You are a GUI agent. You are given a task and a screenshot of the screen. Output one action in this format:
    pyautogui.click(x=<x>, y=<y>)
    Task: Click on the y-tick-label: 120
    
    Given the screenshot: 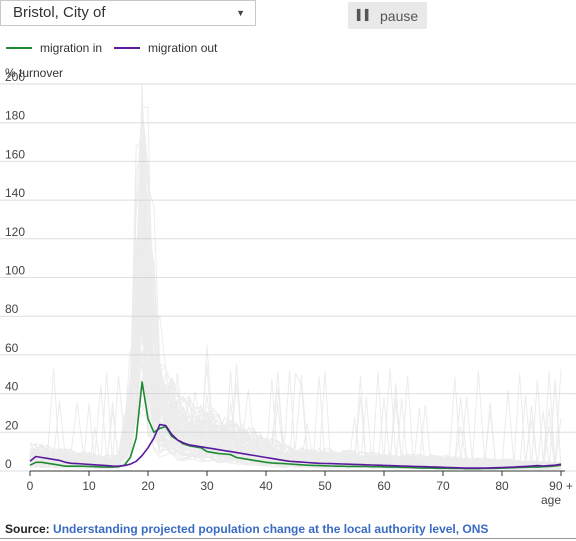 What is the action you would take?
    pyautogui.click(x=15, y=232)
    